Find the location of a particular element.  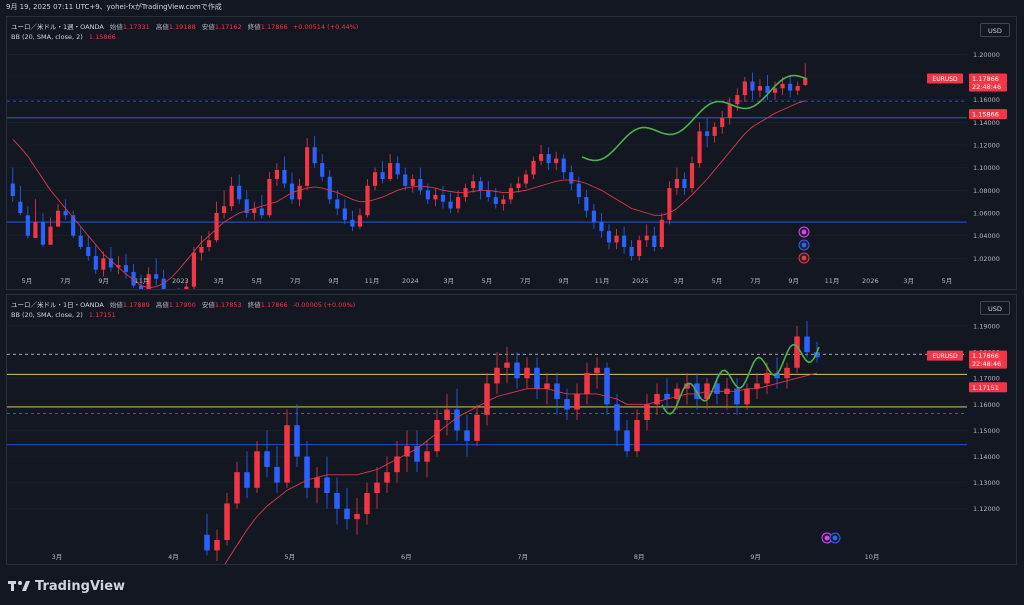

close-label: 終値 is located at coordinates (254, 27).